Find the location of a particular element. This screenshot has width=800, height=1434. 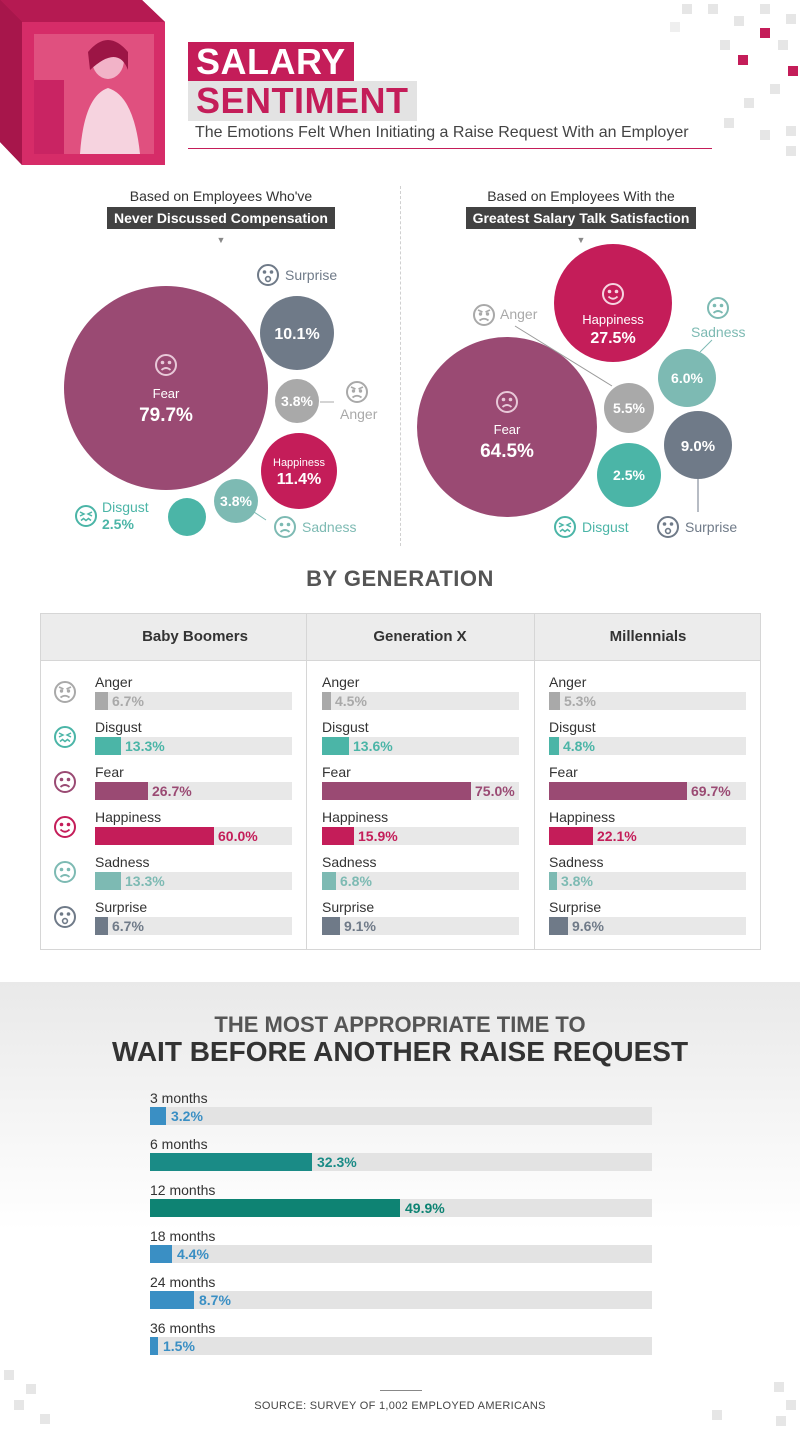

bar-value-label: 15.9% is located at coordinates (378, 836).